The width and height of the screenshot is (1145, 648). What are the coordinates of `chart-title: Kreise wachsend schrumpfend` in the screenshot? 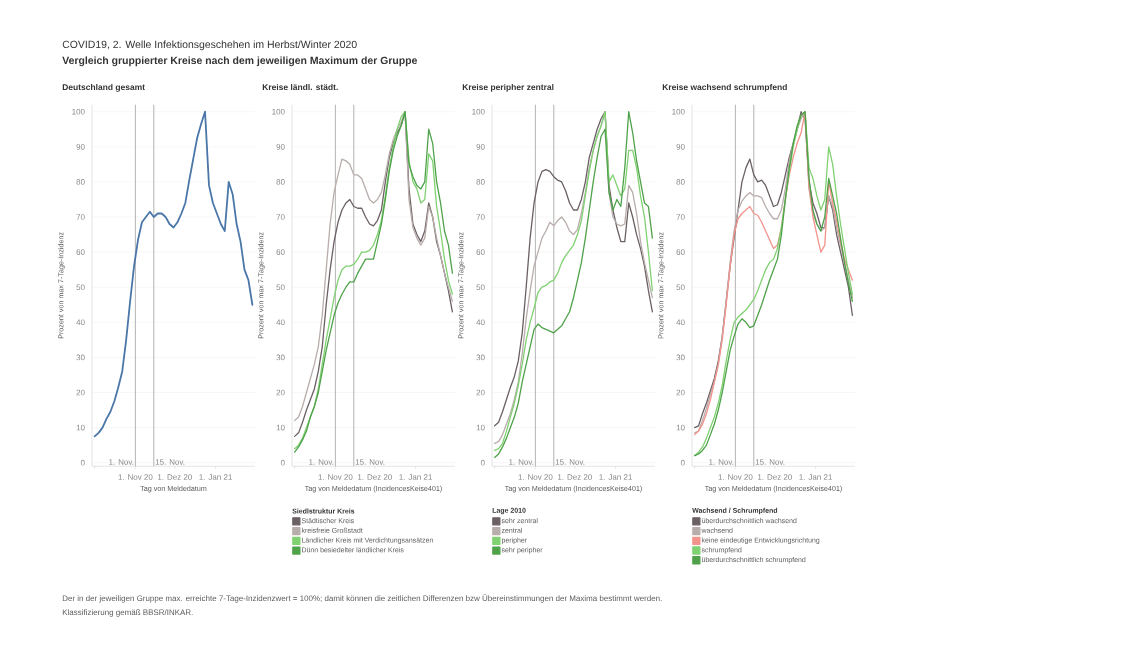 It's located at (724, 87).